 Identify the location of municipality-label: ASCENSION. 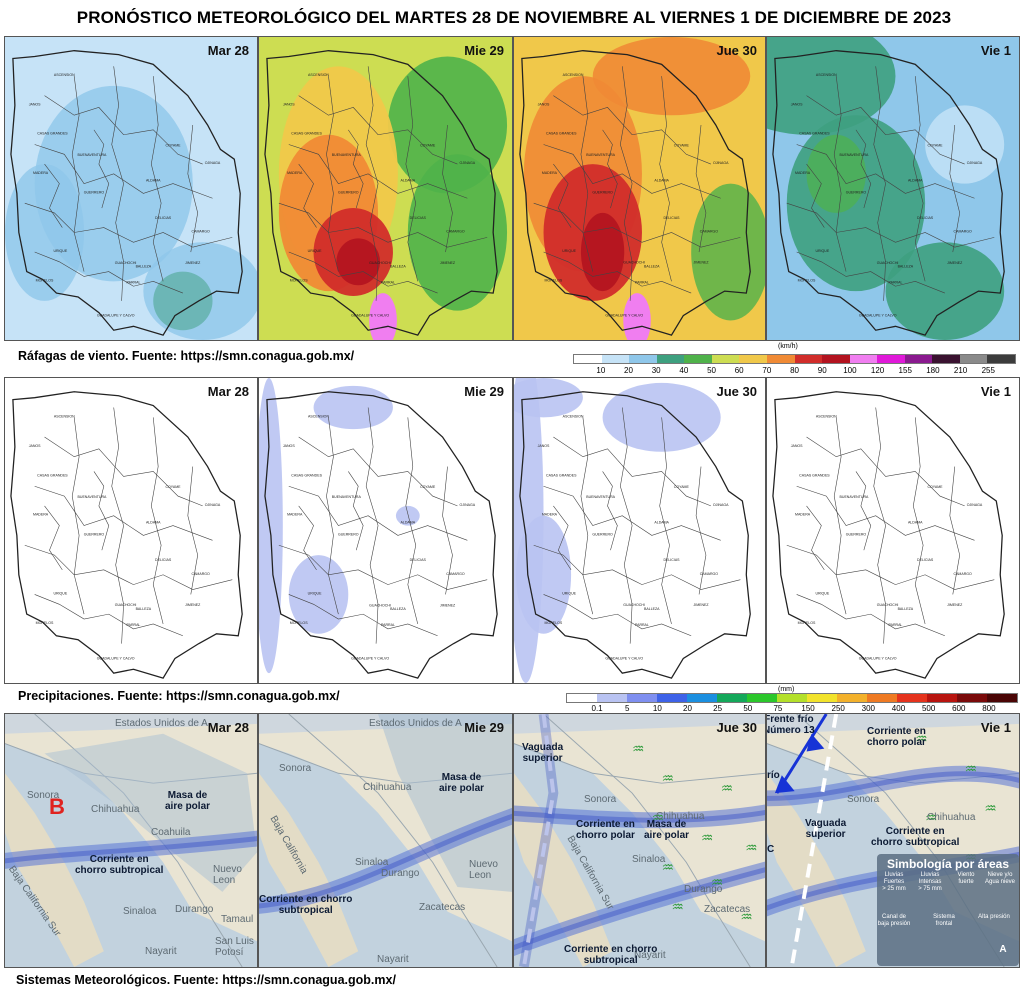
(64, 75).